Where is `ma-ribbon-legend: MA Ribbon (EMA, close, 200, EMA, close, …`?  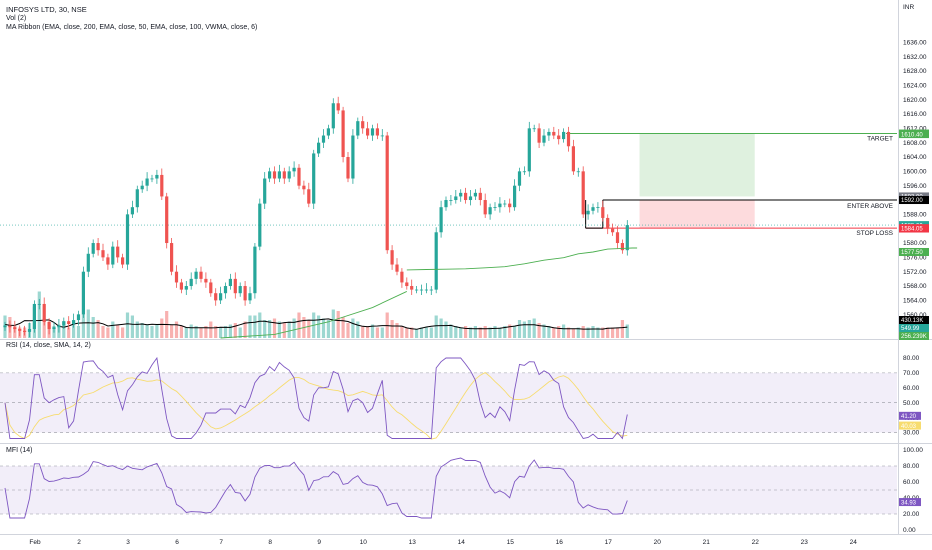
ma-ribbon-legend: MA Ribbon (EMA, close, 200, EMA, close, … is located at coordinates (132, 27).